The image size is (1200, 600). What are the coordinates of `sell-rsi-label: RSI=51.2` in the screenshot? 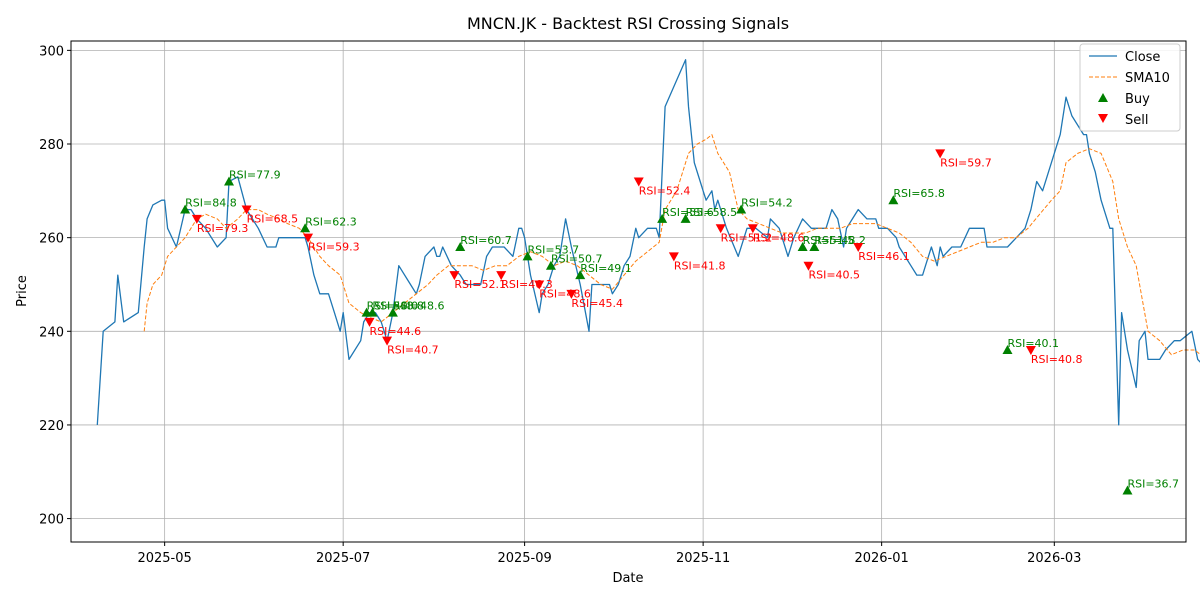 It's located at (747, 237).